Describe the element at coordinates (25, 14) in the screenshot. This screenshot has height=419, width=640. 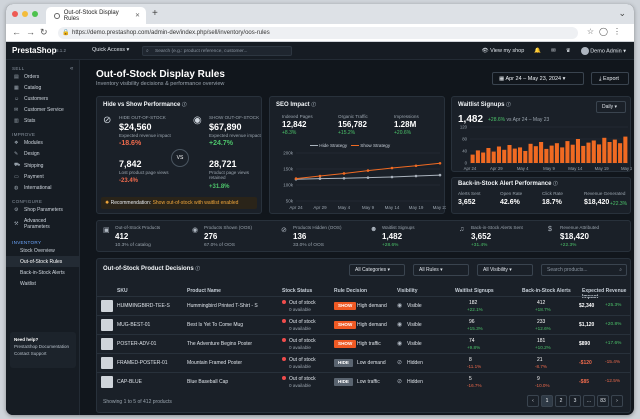
I see `minimize-window-icon` at that location.